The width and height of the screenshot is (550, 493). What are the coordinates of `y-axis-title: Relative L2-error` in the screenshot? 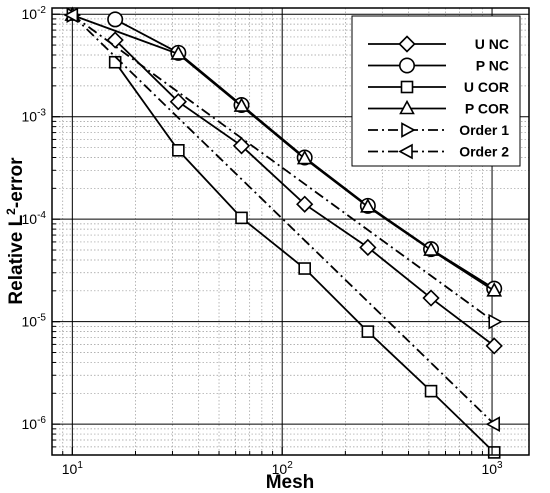 It's located at (15, 231).